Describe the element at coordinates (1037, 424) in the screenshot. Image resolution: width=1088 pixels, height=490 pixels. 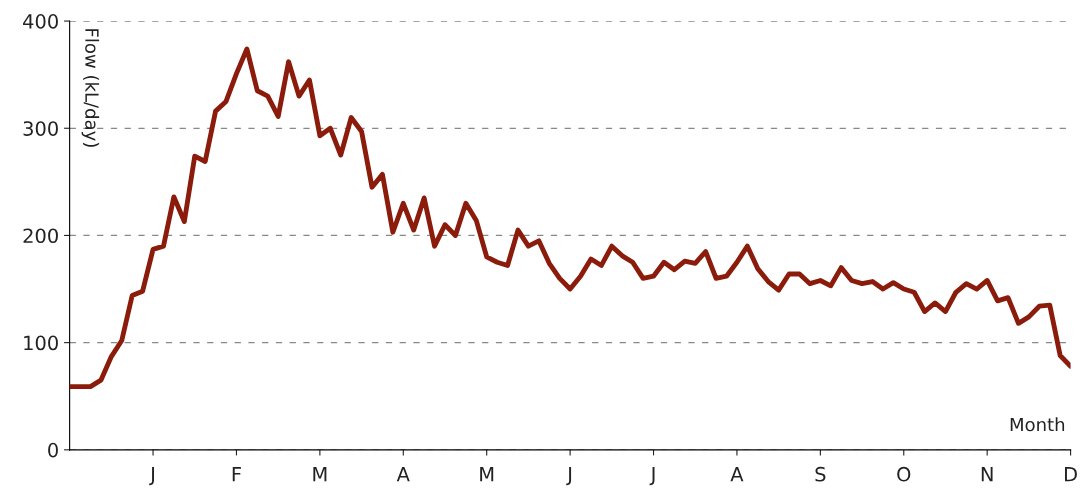
I see `x-axis-title: Month` at that location.